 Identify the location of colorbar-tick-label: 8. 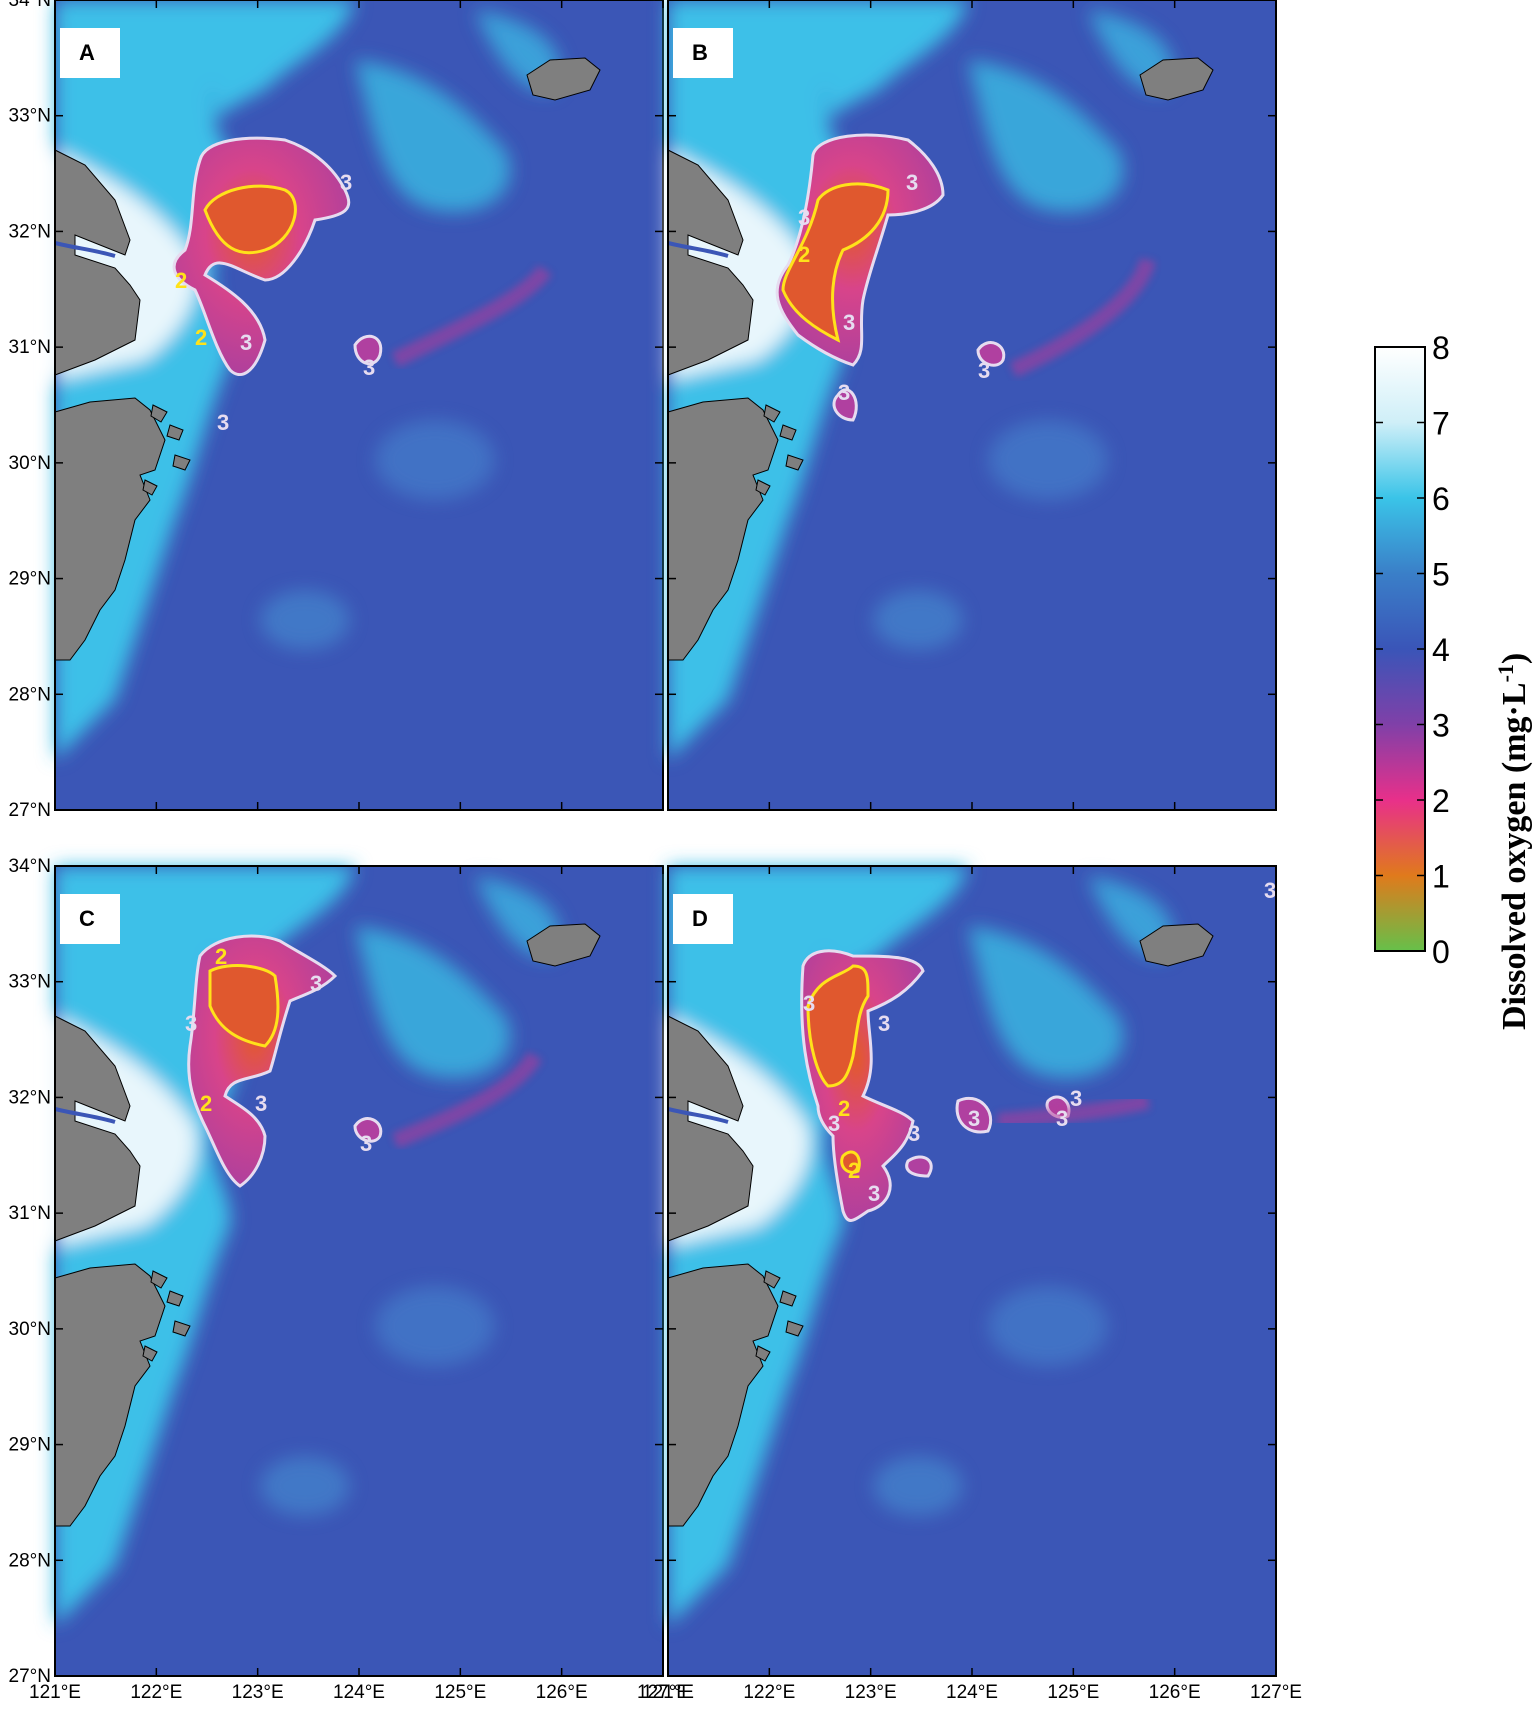
(1441, 348).